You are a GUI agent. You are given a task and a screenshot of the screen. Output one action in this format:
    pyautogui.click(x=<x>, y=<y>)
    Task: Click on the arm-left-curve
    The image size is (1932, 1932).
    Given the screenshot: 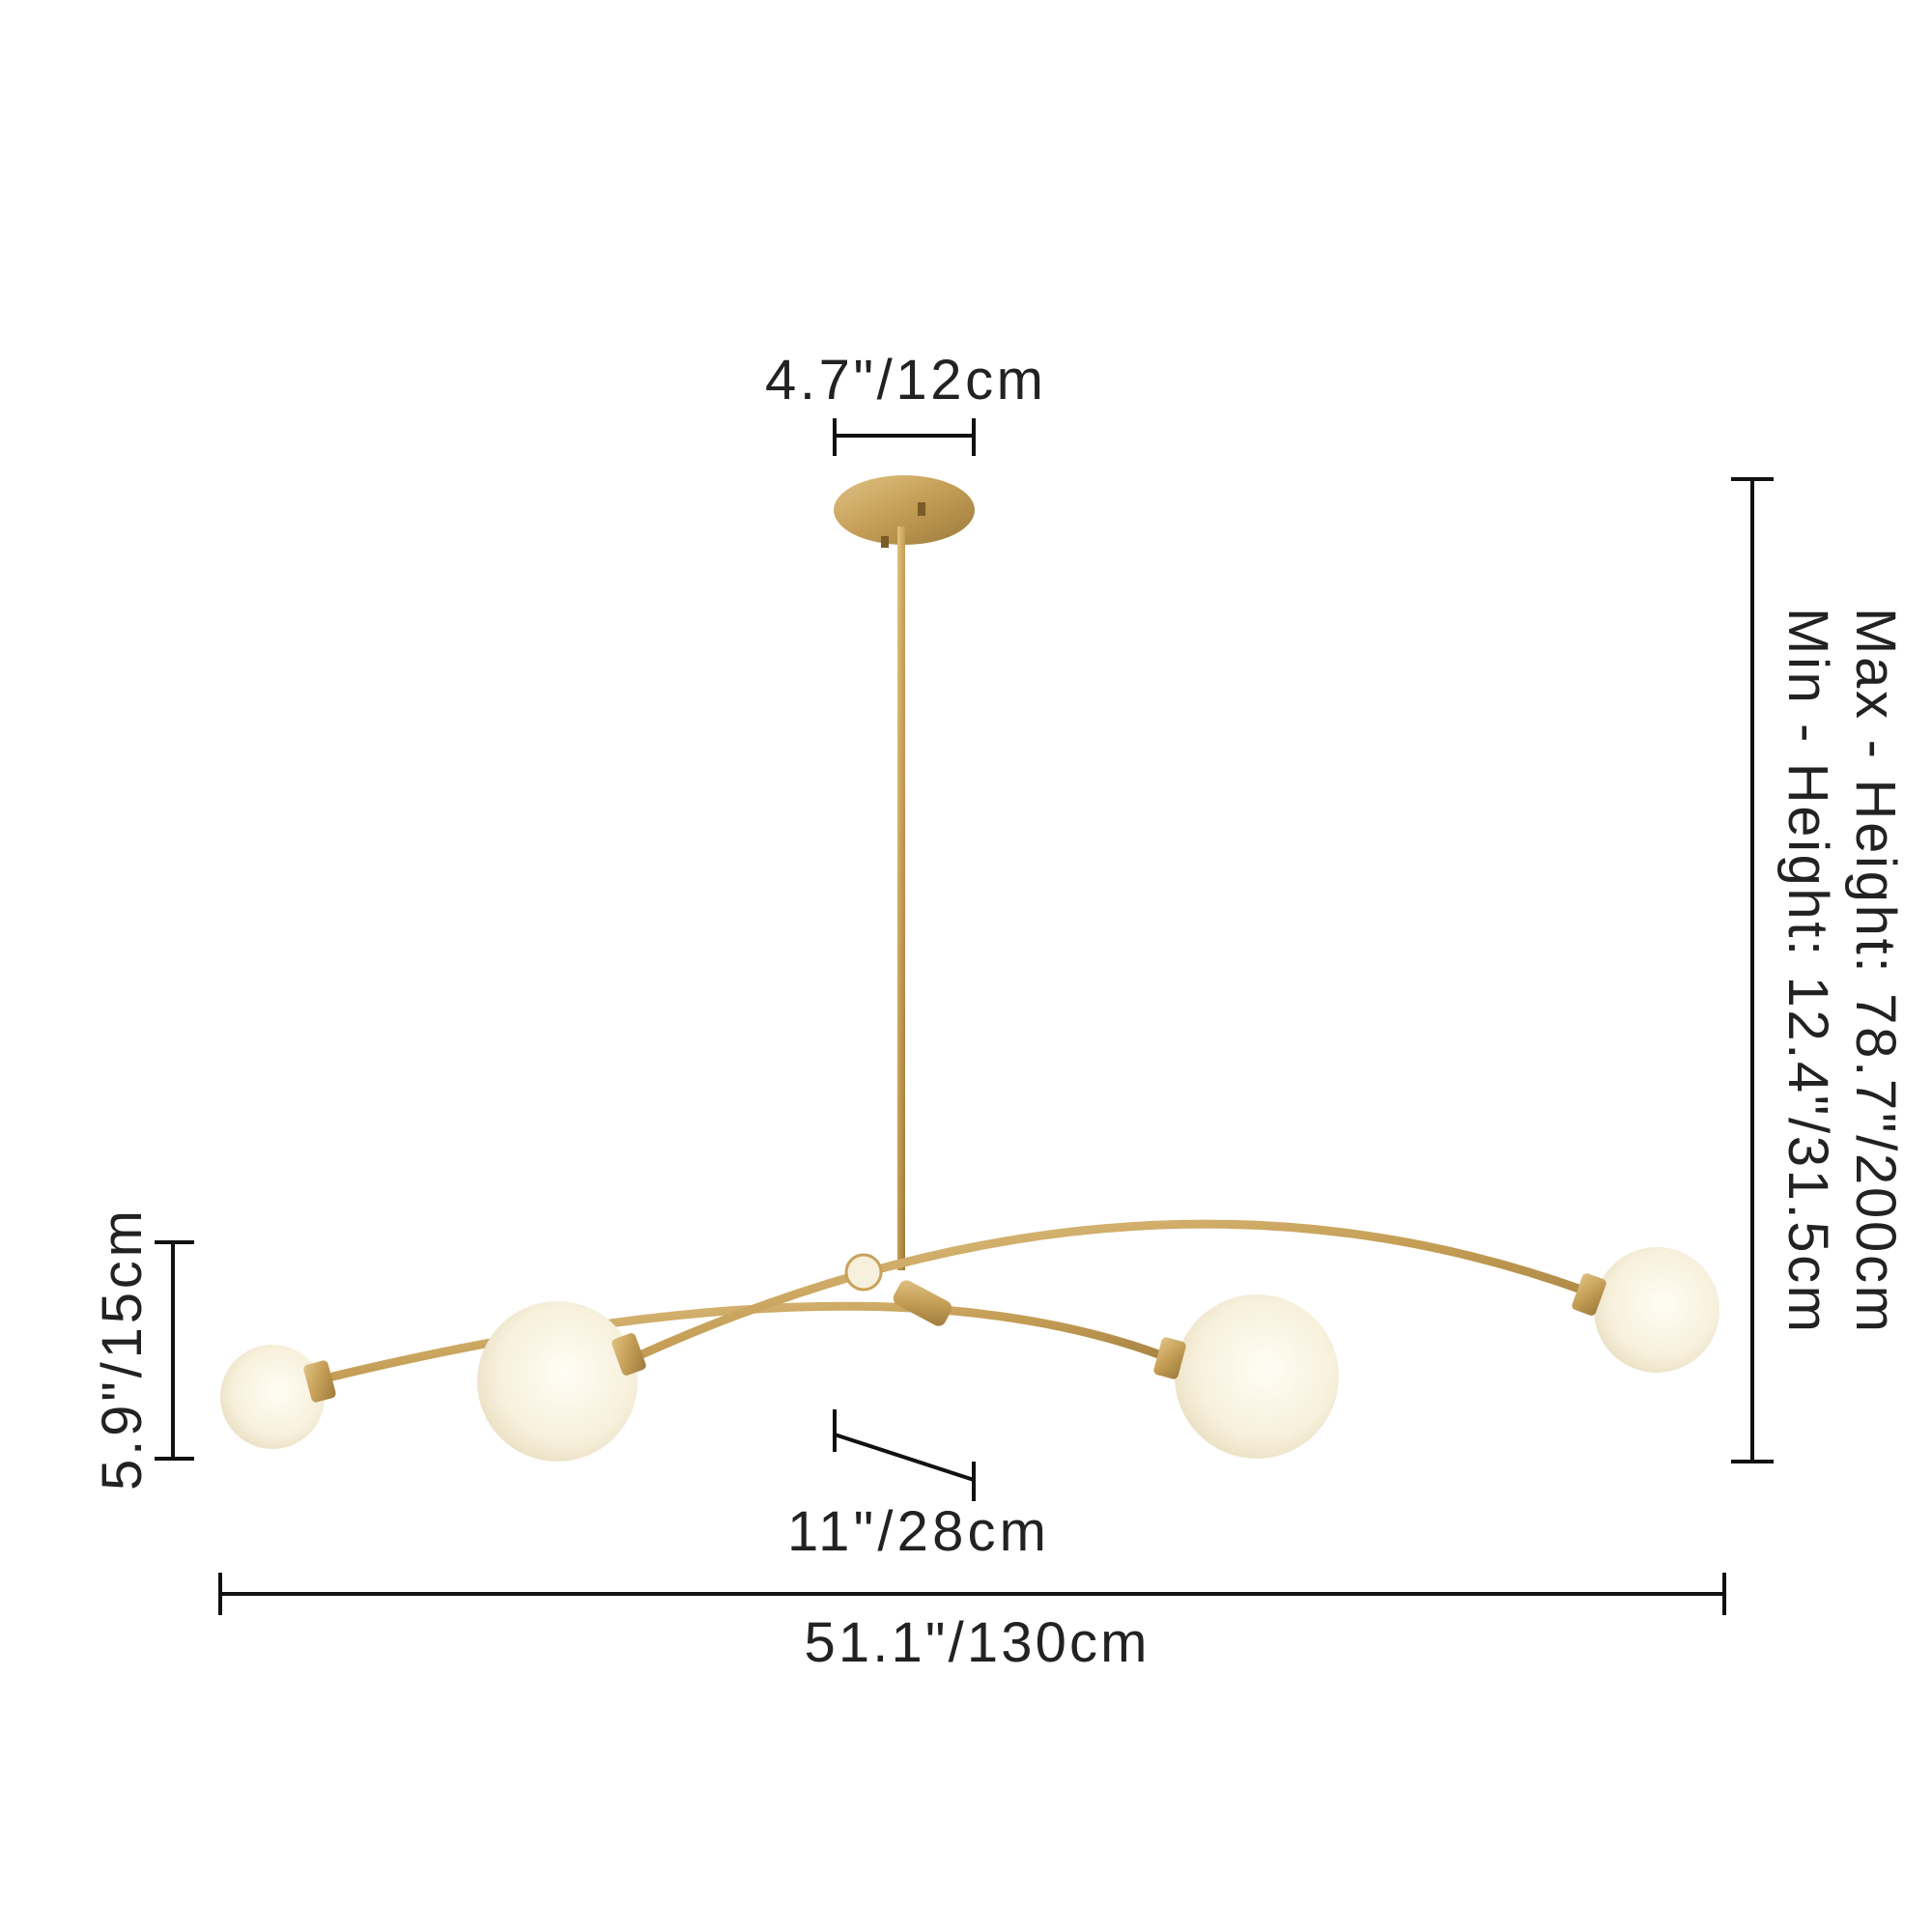 What is the action you would take?
    pyautogui.click(x=744, y=1342)
    